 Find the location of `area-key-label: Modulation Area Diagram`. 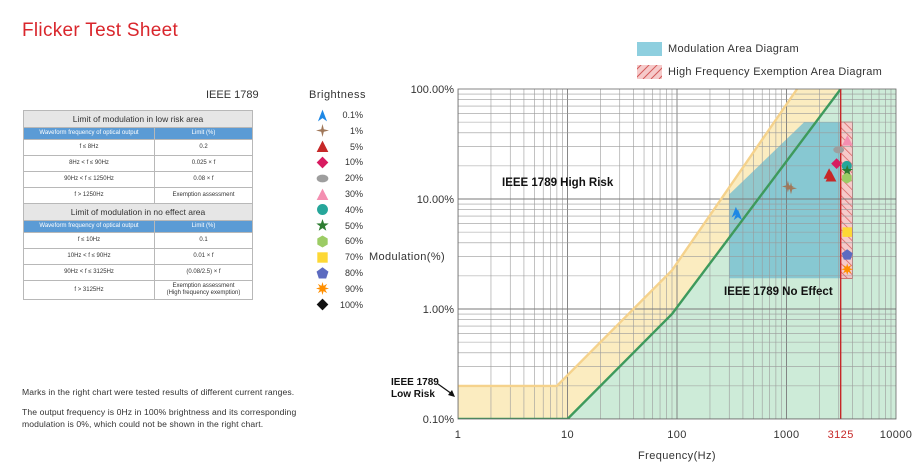

area-key-label: Modulation Area Diagram is located at coordinates (734, 49).